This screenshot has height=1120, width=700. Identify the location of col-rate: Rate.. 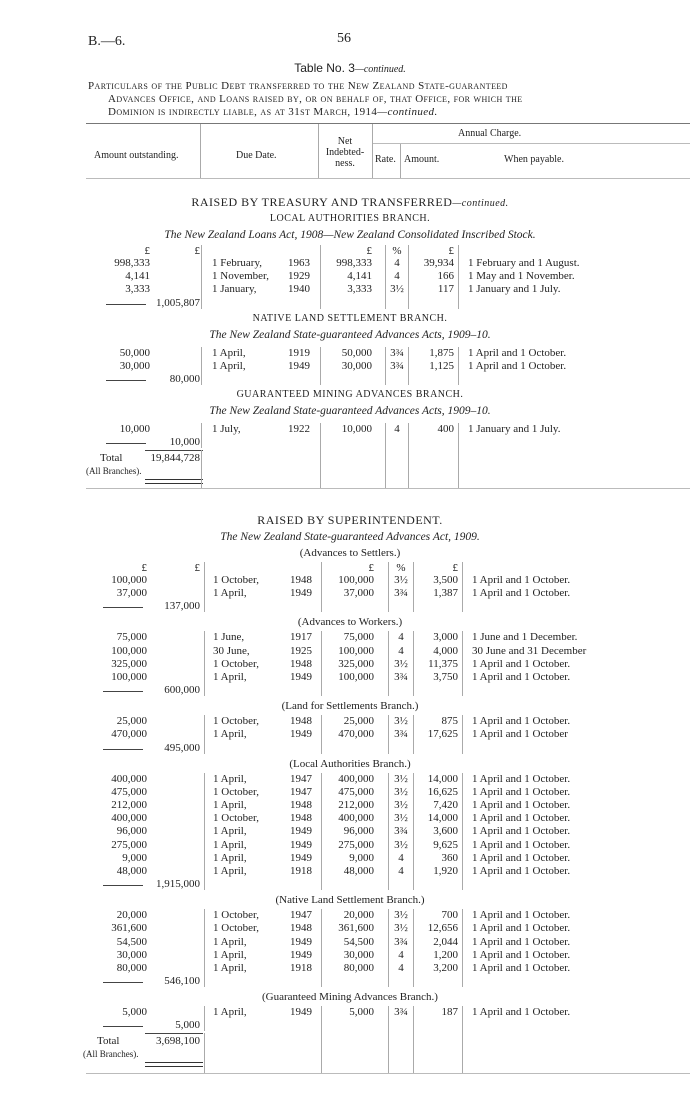
(385, 159).